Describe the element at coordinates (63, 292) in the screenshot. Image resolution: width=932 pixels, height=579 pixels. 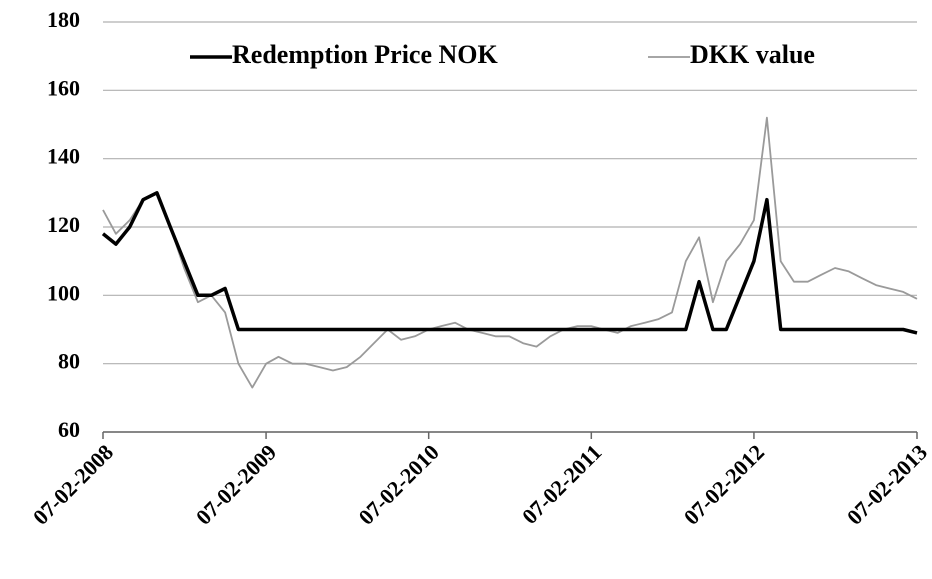
I see `y-tick-label: 100` at that location.